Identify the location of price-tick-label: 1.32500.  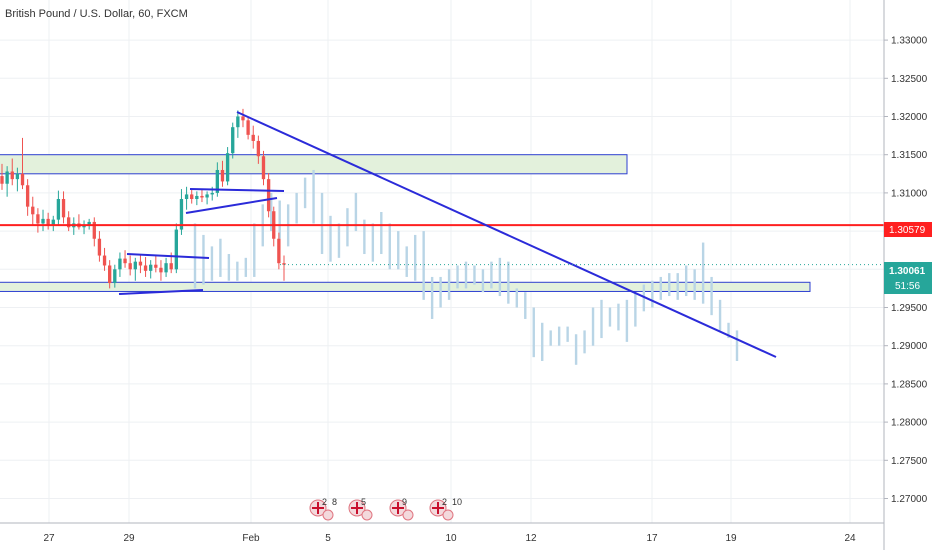
(909, 79).